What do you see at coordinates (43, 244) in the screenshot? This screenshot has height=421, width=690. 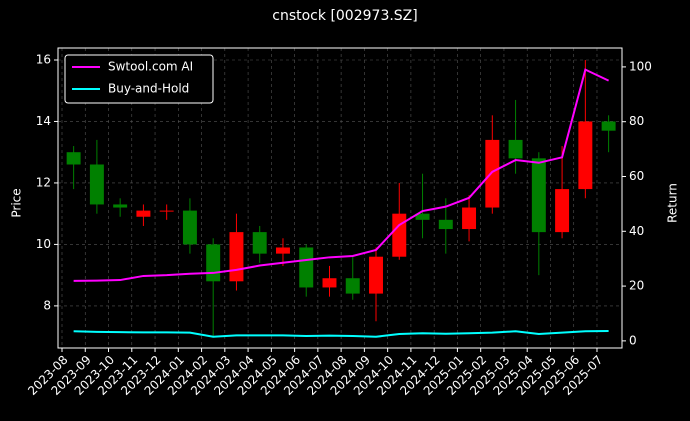 I see `y-tick-label: 10` at bounding box center [43, 244].